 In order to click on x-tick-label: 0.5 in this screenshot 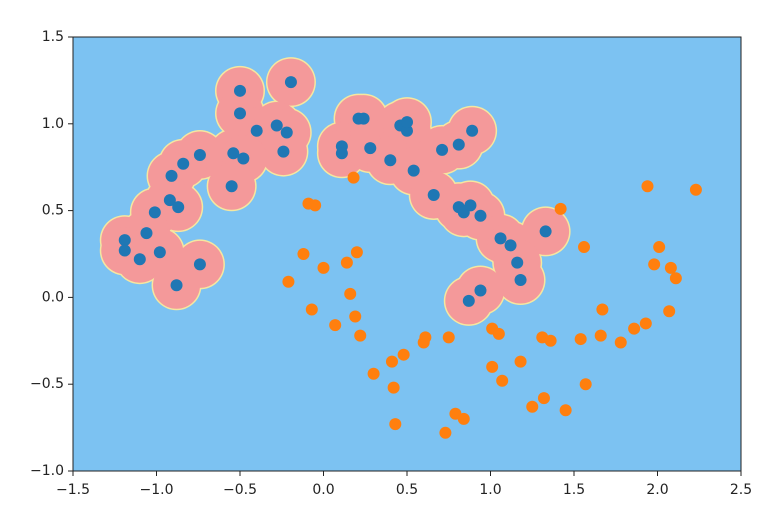, I will do `click(407, 490)`.